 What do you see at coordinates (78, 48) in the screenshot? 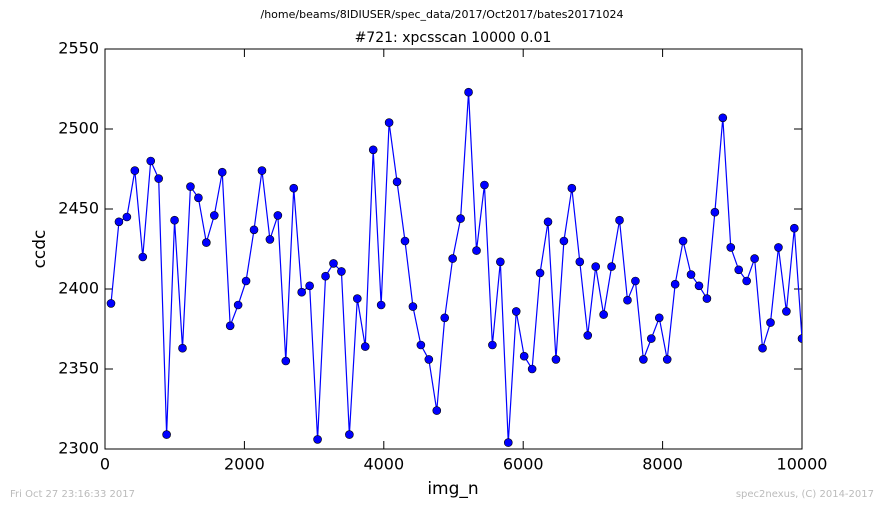
I see `y-tick-label: 2550` at bounding box center [78, 48].